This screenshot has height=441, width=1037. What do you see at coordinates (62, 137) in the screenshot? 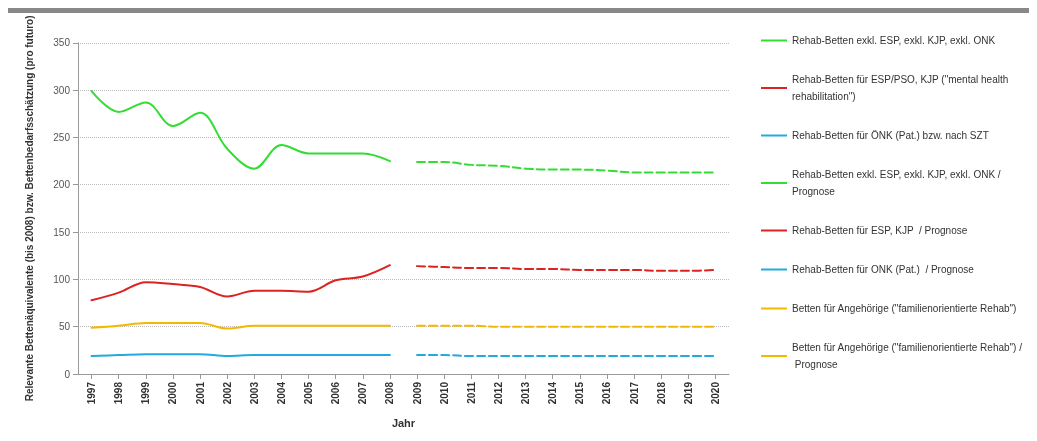
I see `y-tick-label: 250` at bounding box center [62, 137].